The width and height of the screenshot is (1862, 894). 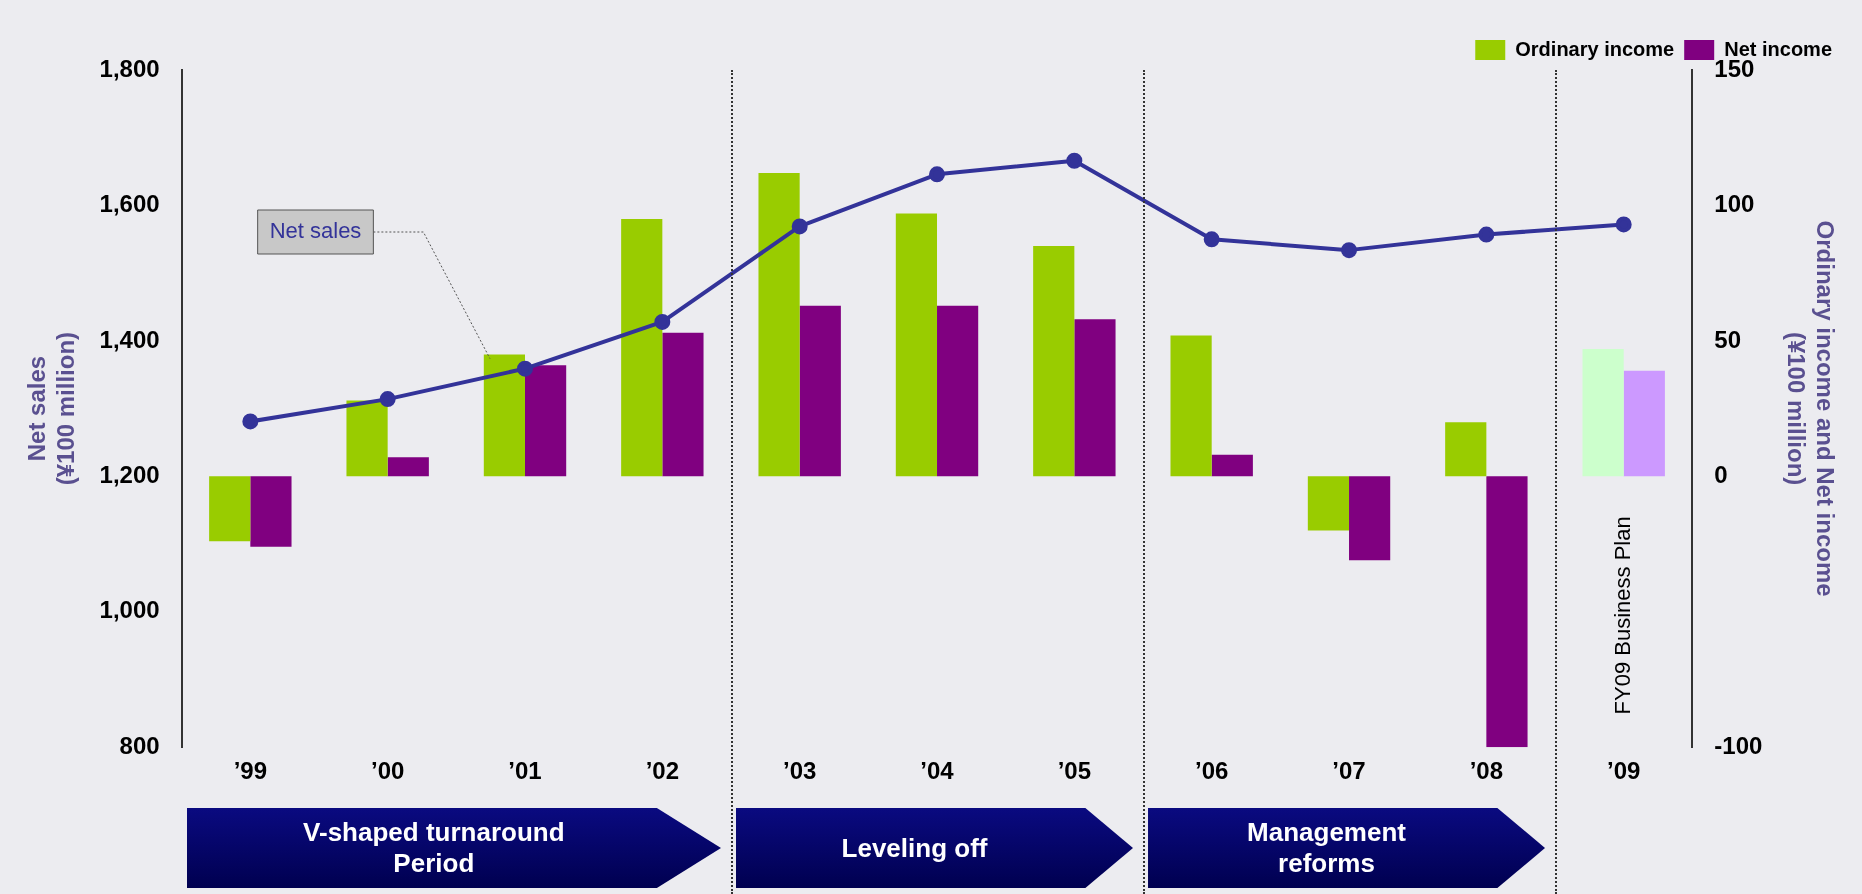 What do you see at coordinates (387, 771) in the screenshot?
I see `x-tick-label: ’00` at bounding box center [387, 771].